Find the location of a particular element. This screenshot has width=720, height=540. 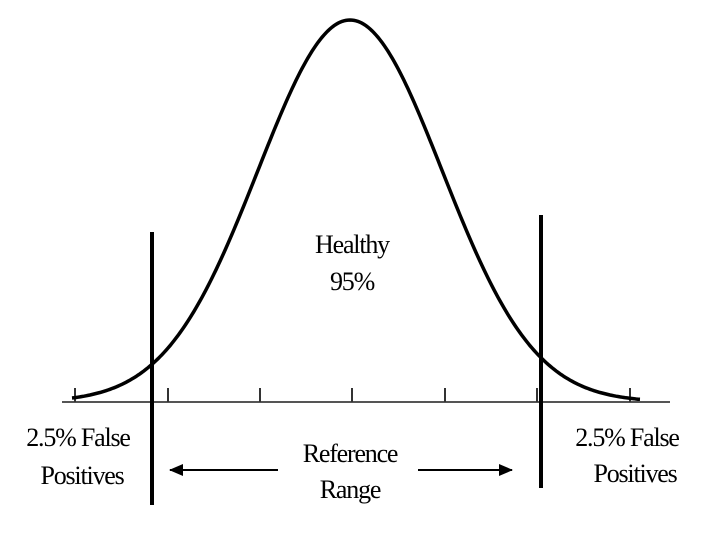

center-label: Healthy is located at coordinates (352, 244).